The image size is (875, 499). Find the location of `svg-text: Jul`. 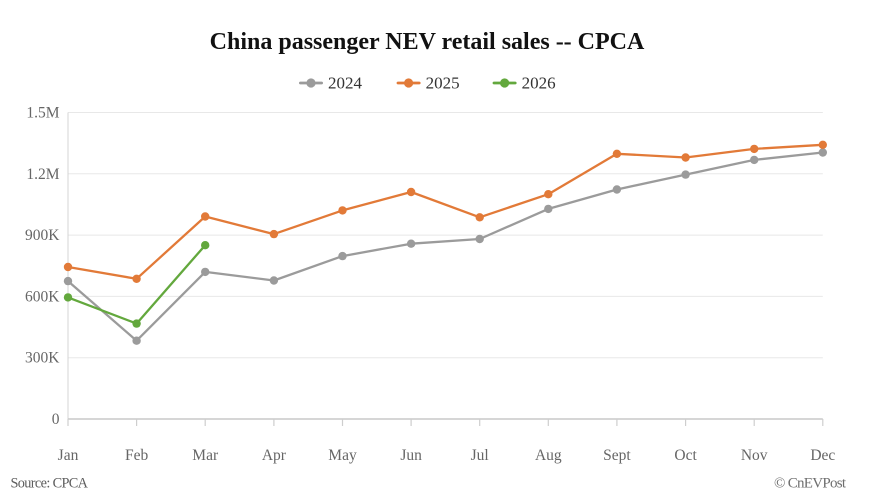

svg-text: Jul is located at coordinates (480, 455).